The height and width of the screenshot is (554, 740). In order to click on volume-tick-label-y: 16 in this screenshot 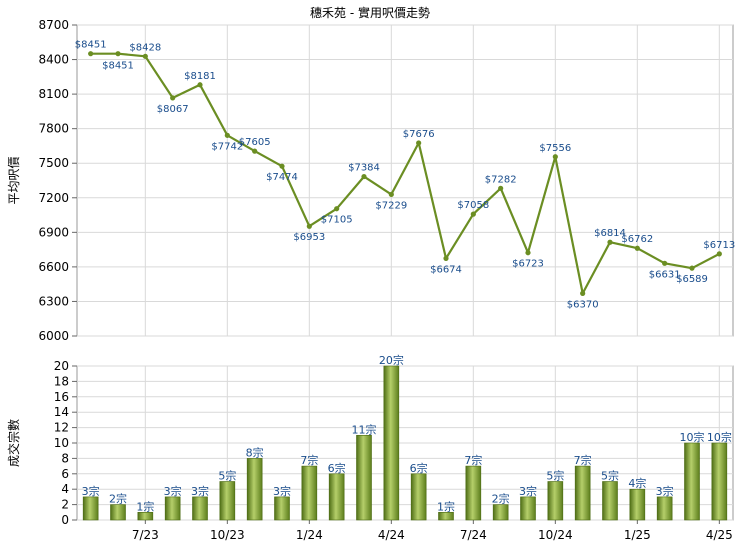, I will do `click(61, 397)`.